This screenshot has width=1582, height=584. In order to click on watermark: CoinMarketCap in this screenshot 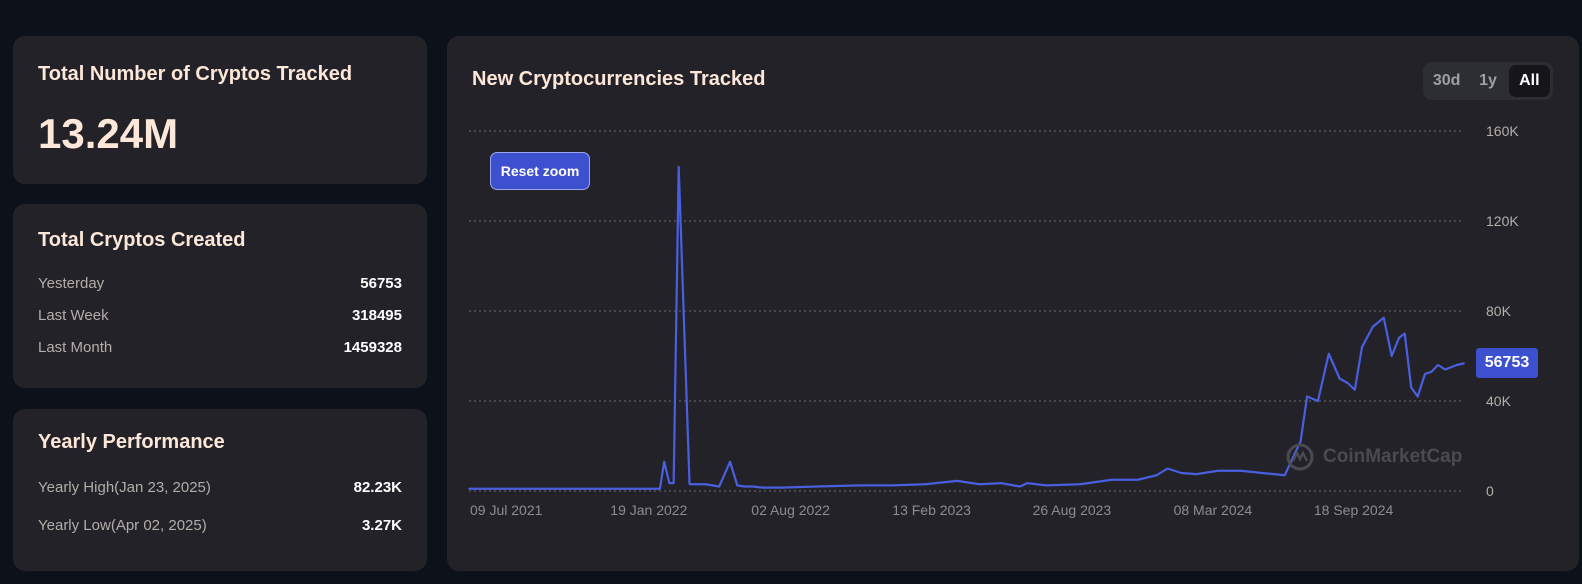, I will do `click(1373, 457)`.